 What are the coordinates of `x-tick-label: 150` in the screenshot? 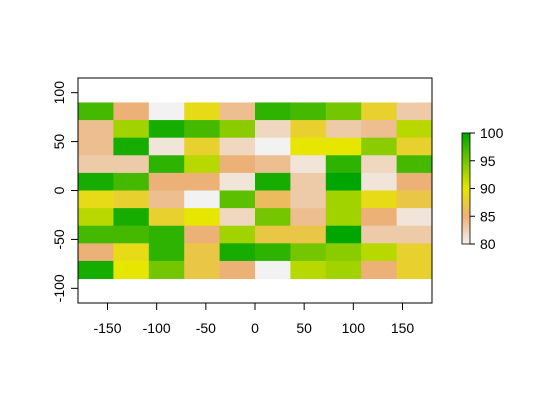 It's located at (403, 328).